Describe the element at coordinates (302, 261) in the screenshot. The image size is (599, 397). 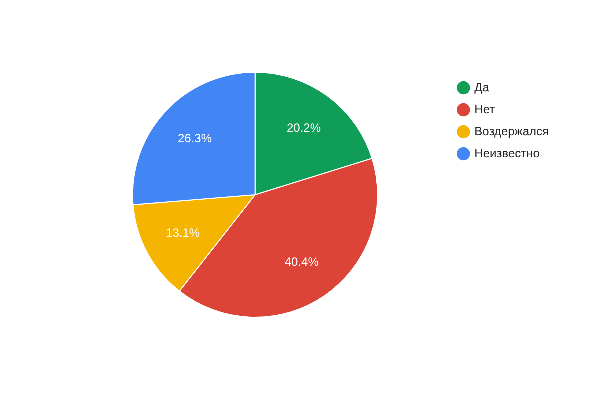
I see `data-label: 40.4%` at that location.